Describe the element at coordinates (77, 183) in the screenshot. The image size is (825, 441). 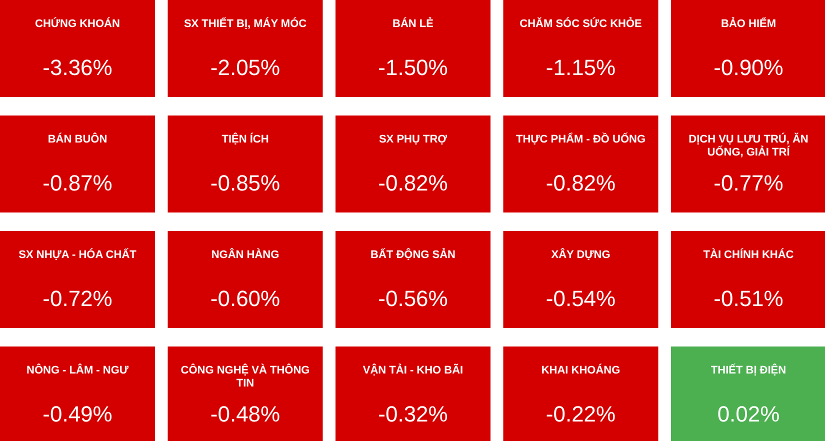
I see `data-label: -0.87%` at that location.